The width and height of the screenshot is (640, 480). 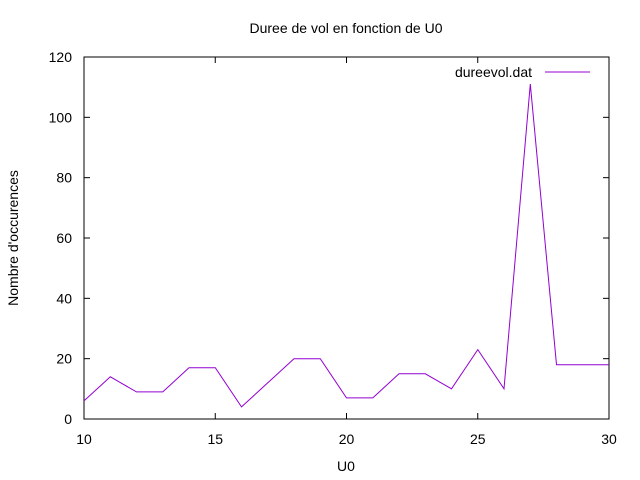 What do you see at coordinates (68, 419) in the screenshot?
I see `y-tick-label: 0` at bounding box center [68, 419].